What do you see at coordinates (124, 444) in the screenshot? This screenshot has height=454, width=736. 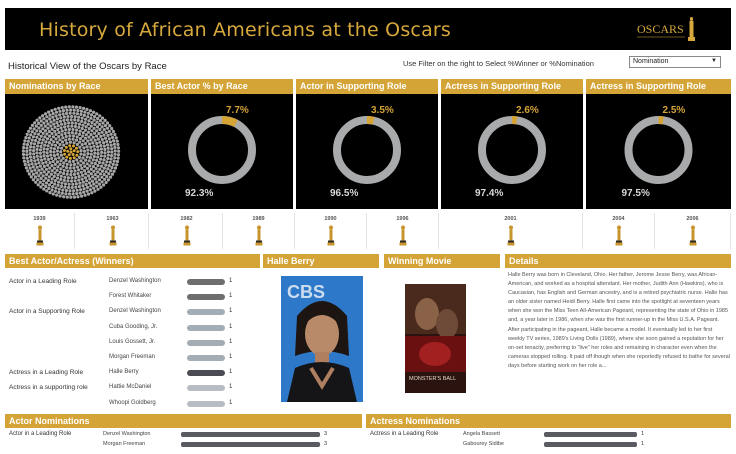 I see `nominee-name: Morgan Freeman` at bounding box center [124, 444].